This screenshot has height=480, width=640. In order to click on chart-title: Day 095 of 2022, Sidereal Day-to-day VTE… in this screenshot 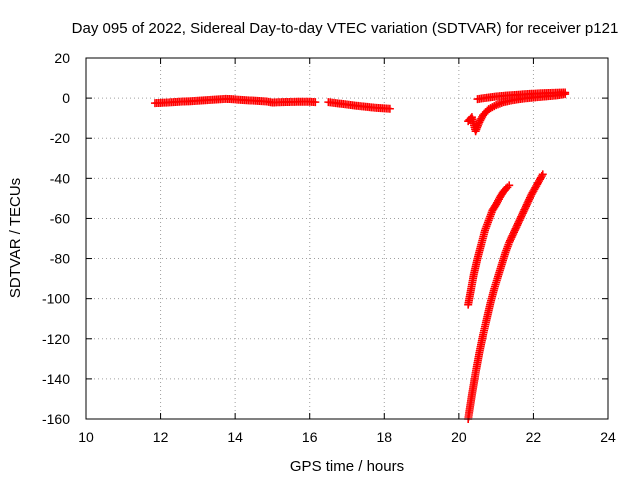, I will do `click(345, 28)`.